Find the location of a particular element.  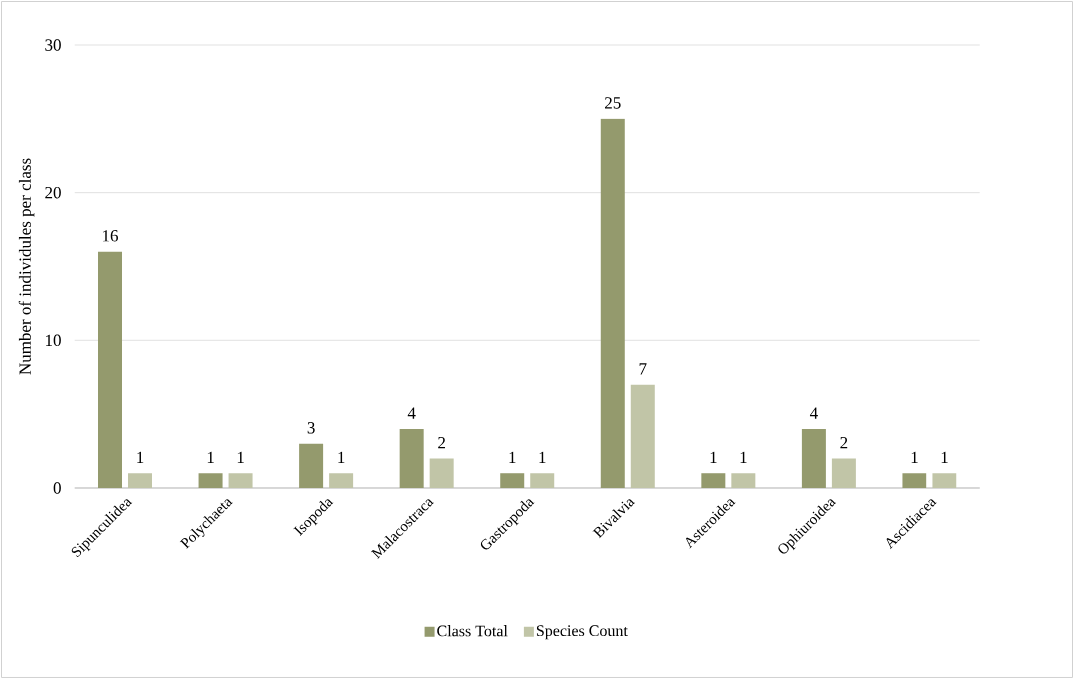

data-label: 25 is located at coordinates (613, 103).